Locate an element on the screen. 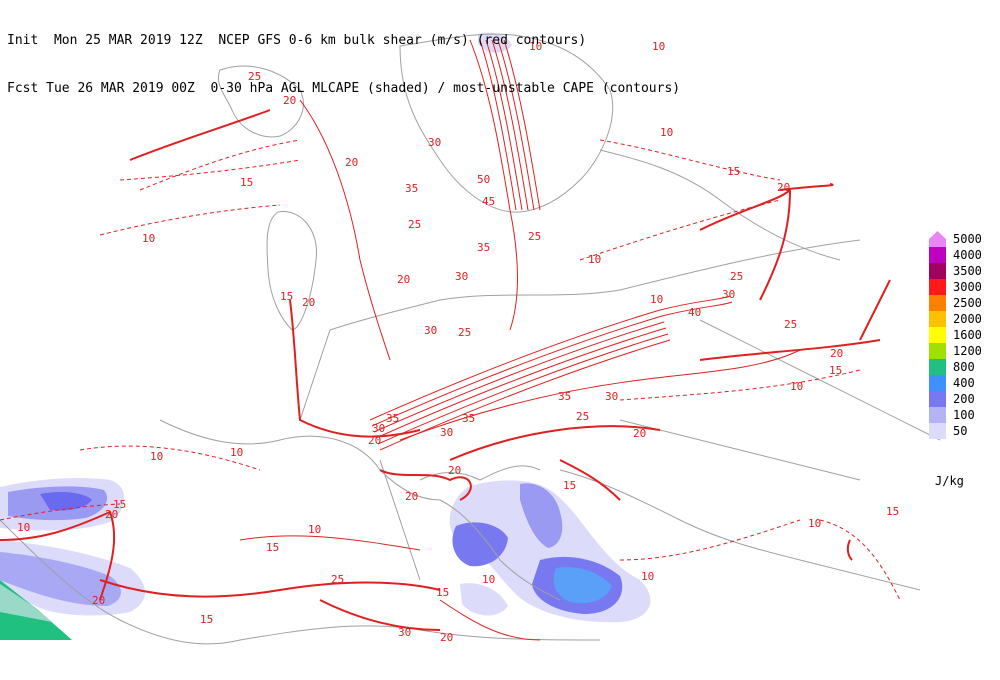 The image size is (1000, 680). legend-entry: 50 is located at coordinates (964, 431).